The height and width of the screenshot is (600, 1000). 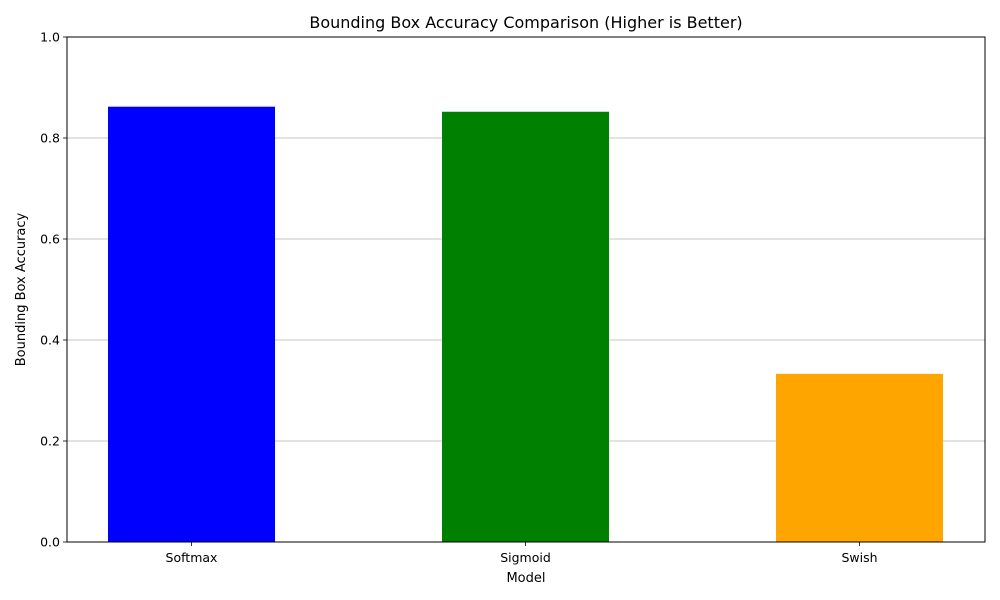 What do you see at coordinates (525, 327) in the screenshot?
I see `bar-sigmoid` at bounding box center [525, 327].